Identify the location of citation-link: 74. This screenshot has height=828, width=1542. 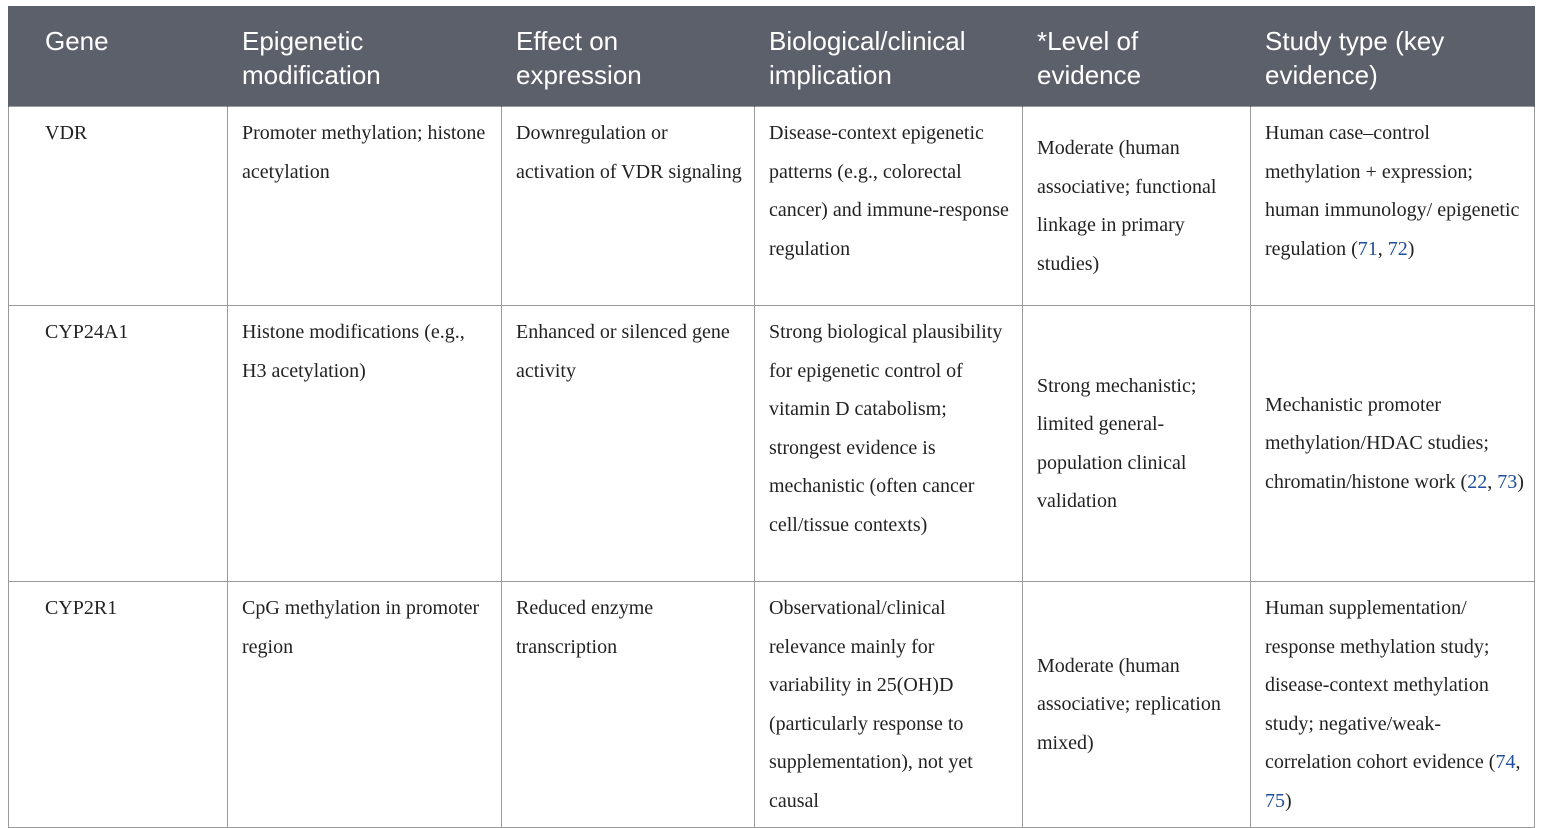
(1505, 762).